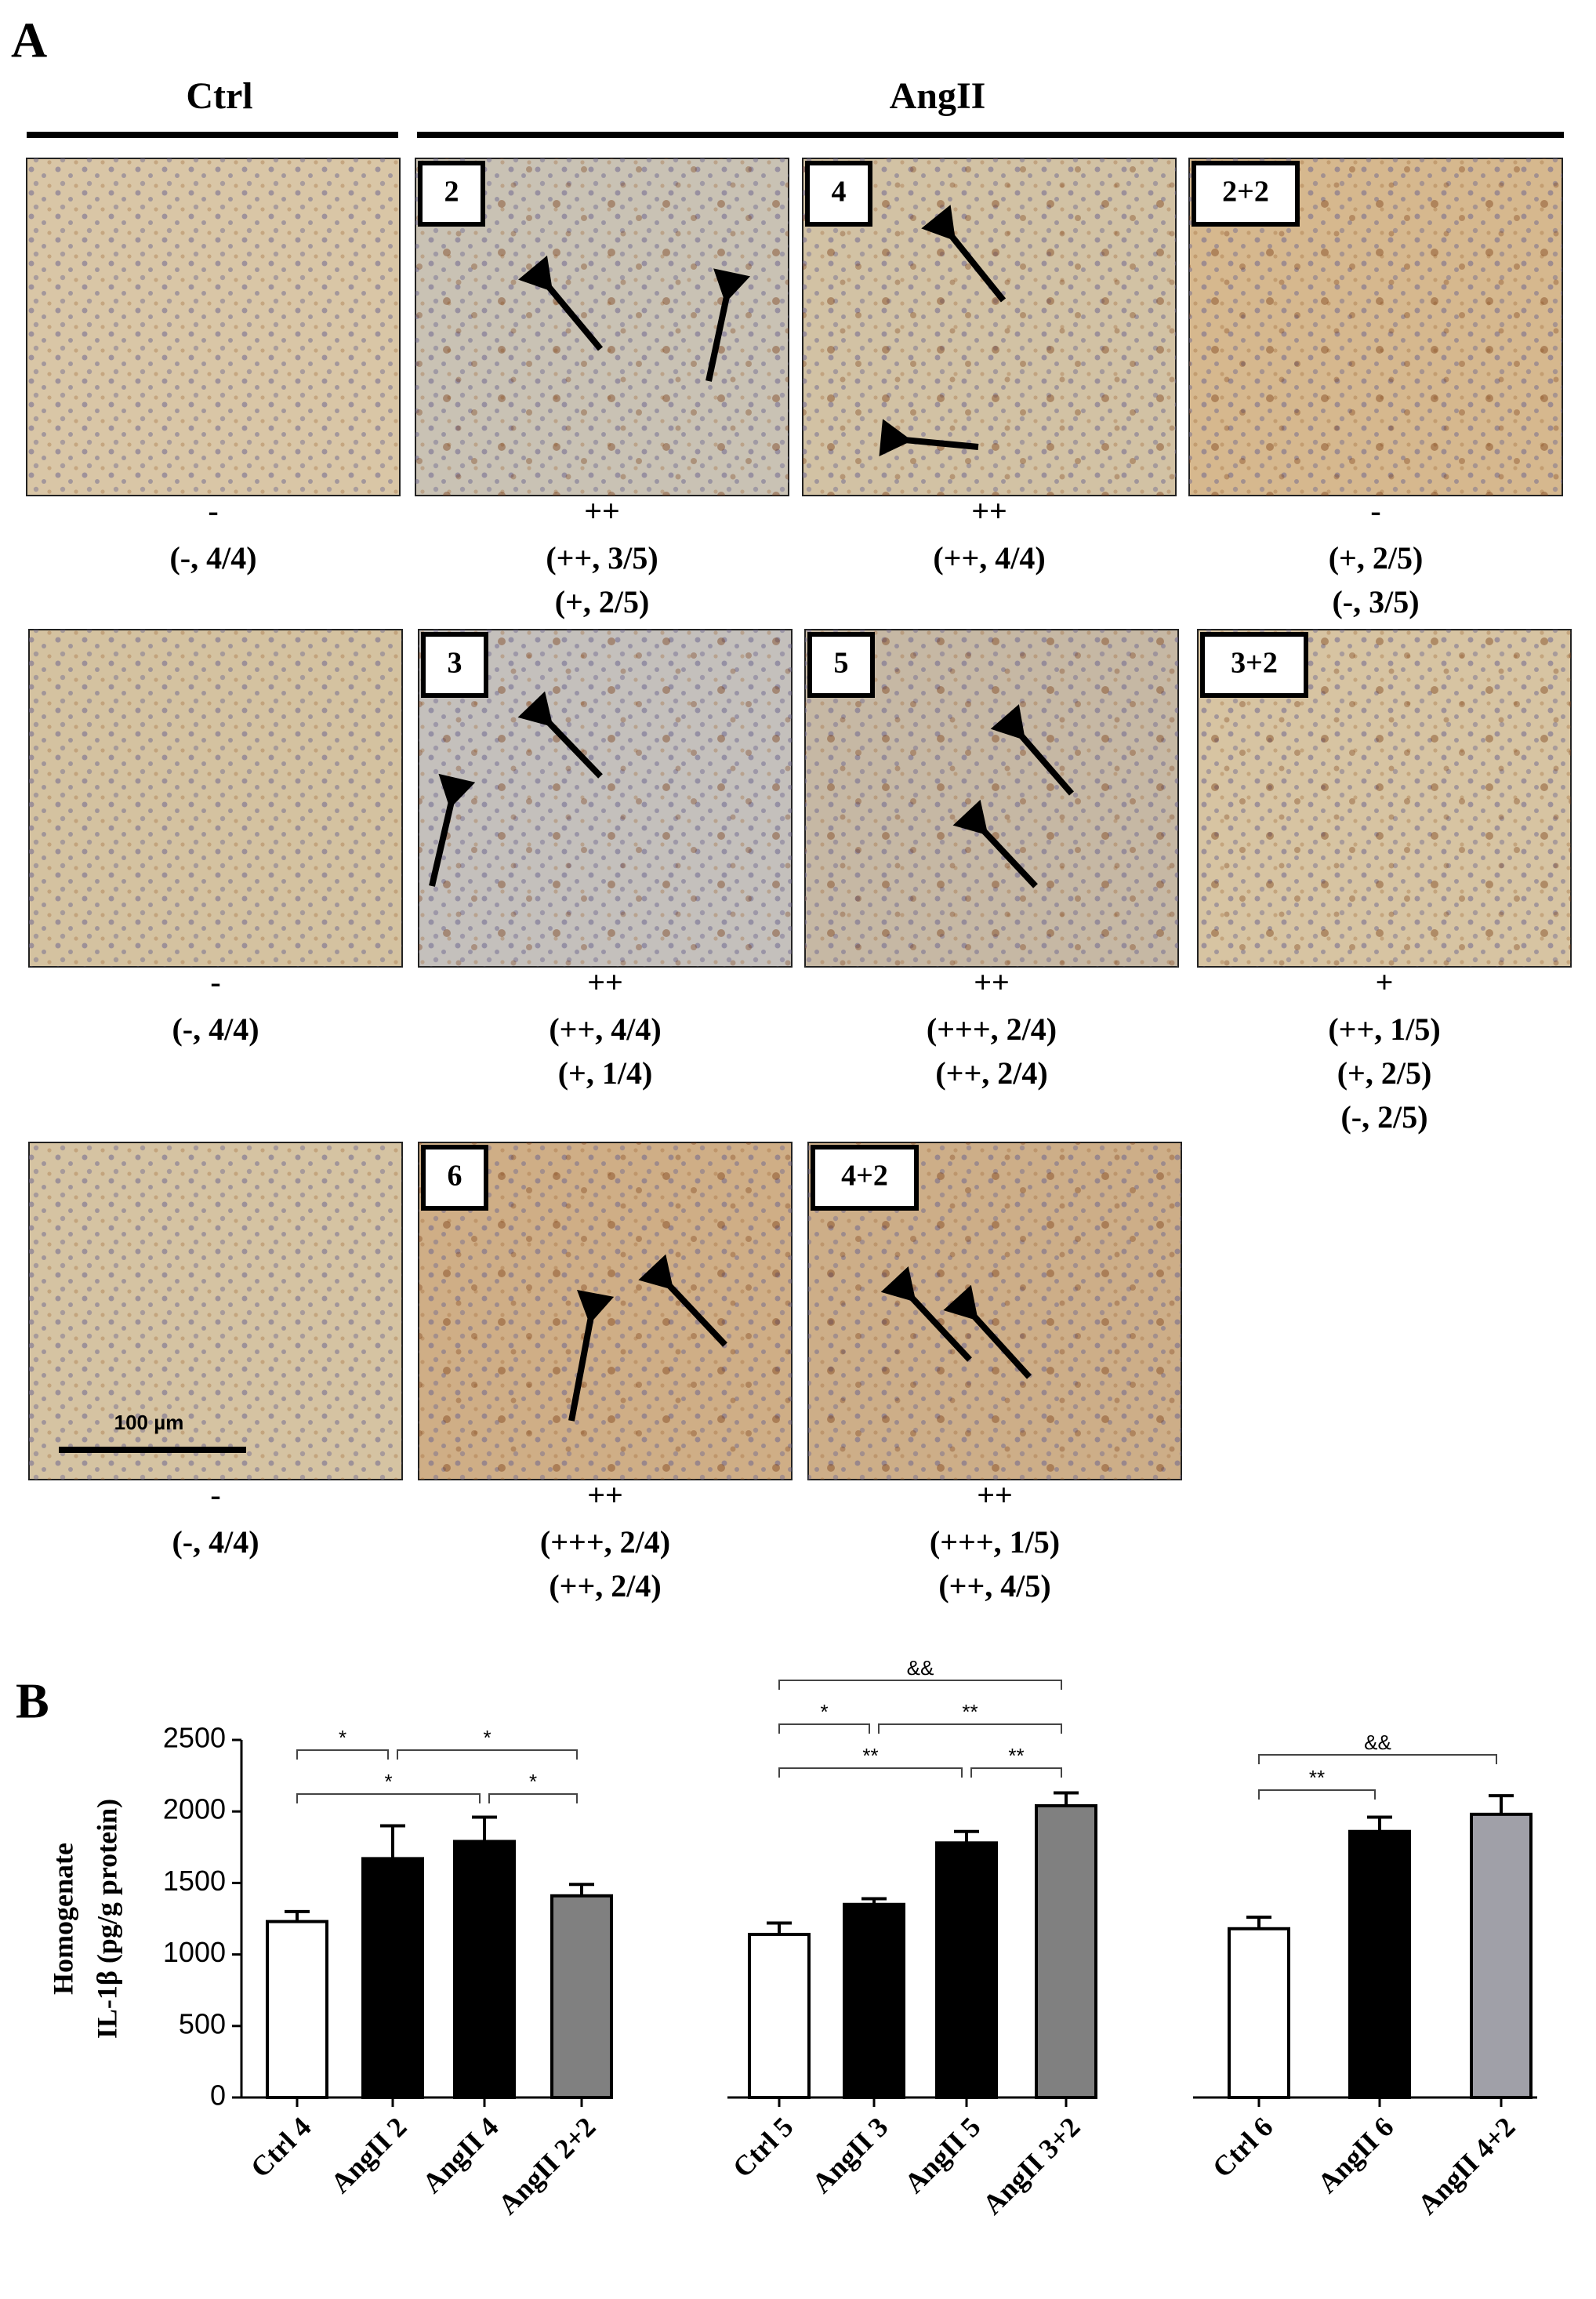 Image resolution: width=1596 pixels, height=2299 pixels. I want to click on tag: 4, so click(840, 192).